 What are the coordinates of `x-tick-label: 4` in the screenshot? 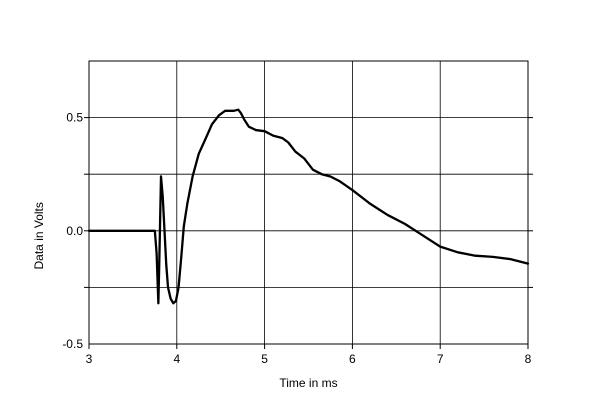 It's located at (176, 359).